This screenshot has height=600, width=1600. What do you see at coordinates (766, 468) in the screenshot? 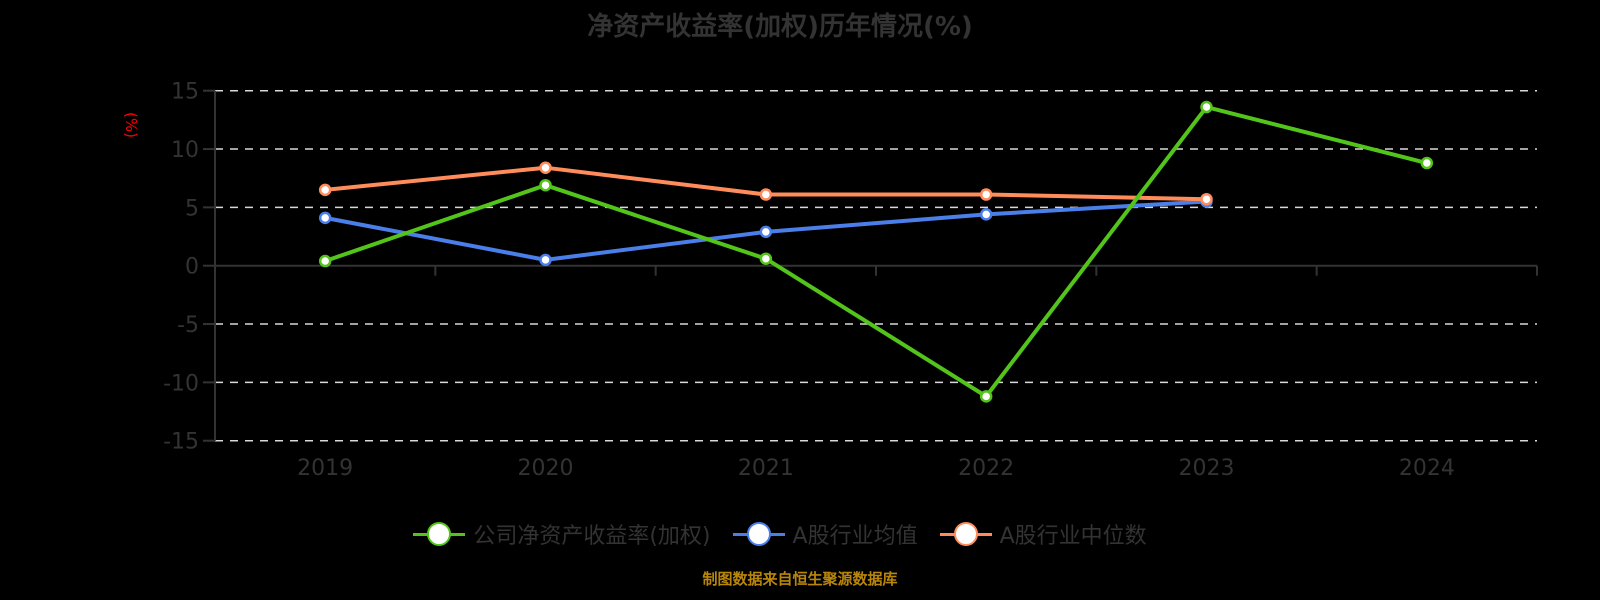
I see `x-tick-label: 2021` at bounding box center [766, 468].